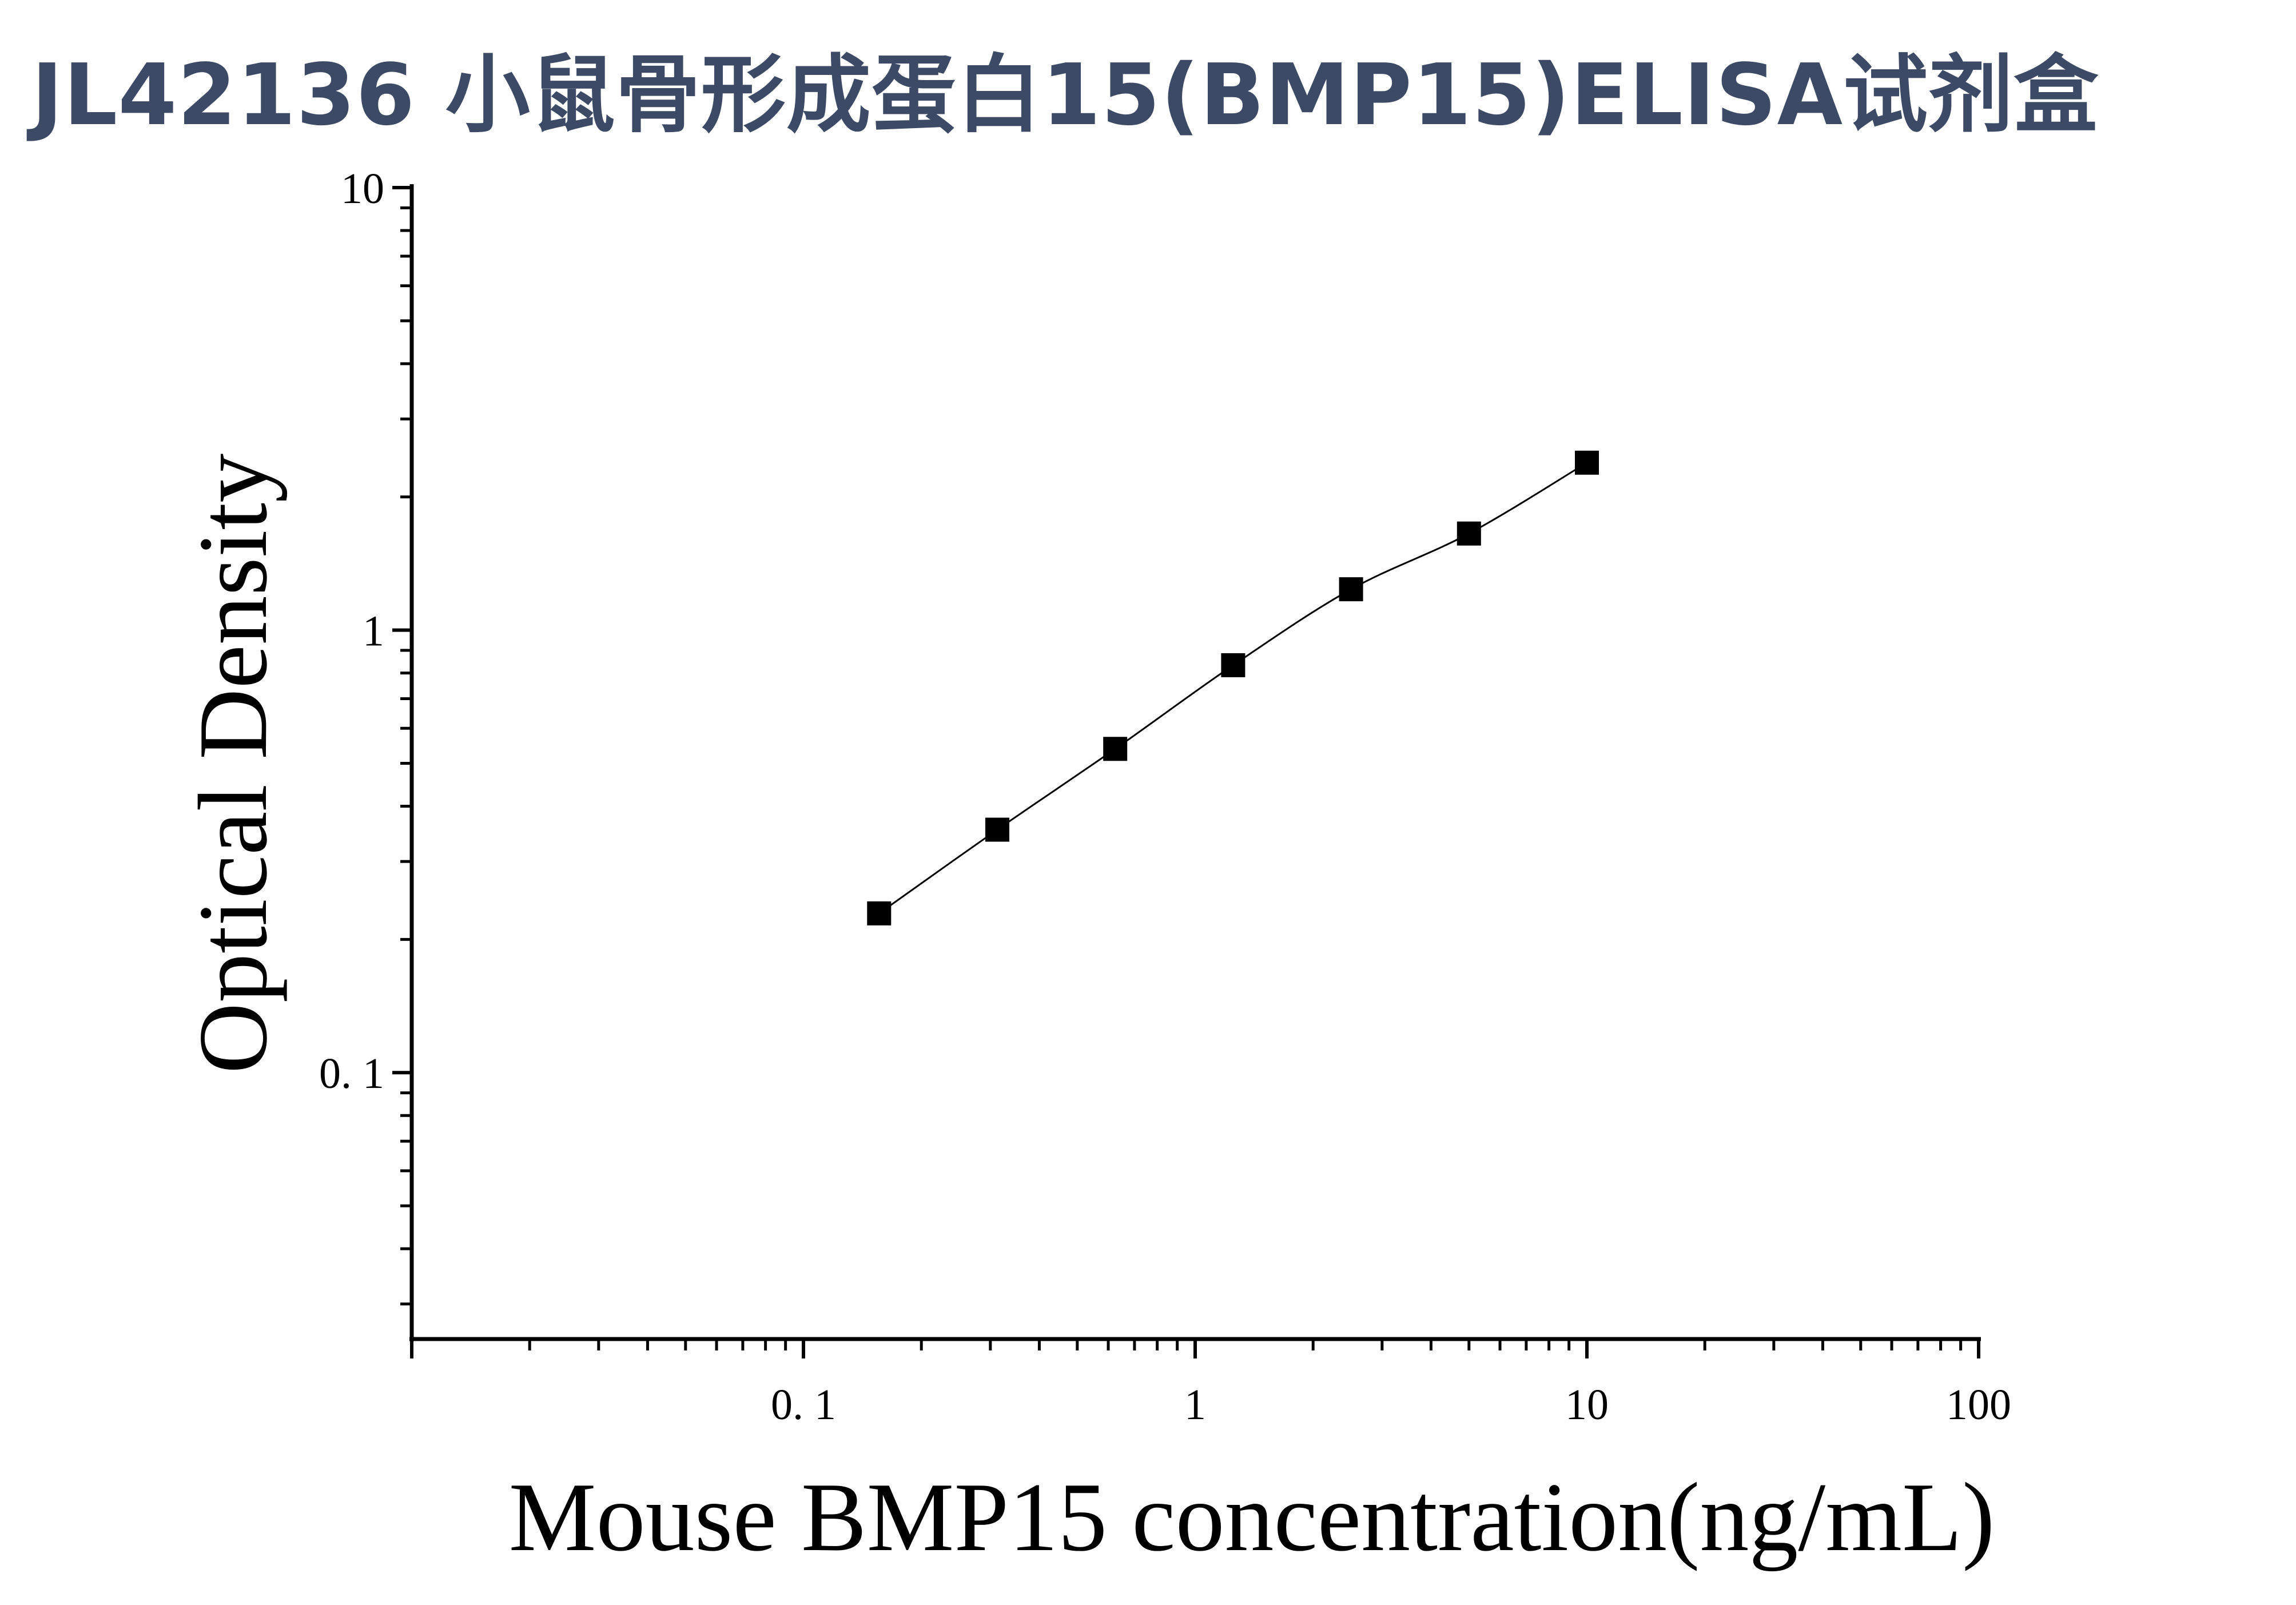 The height and width of the screenshot is (1605, 2296). Describe the element at coordinates (352, 1074) in the screenshot. I see `y-tick-label: 0. 1` at that location.